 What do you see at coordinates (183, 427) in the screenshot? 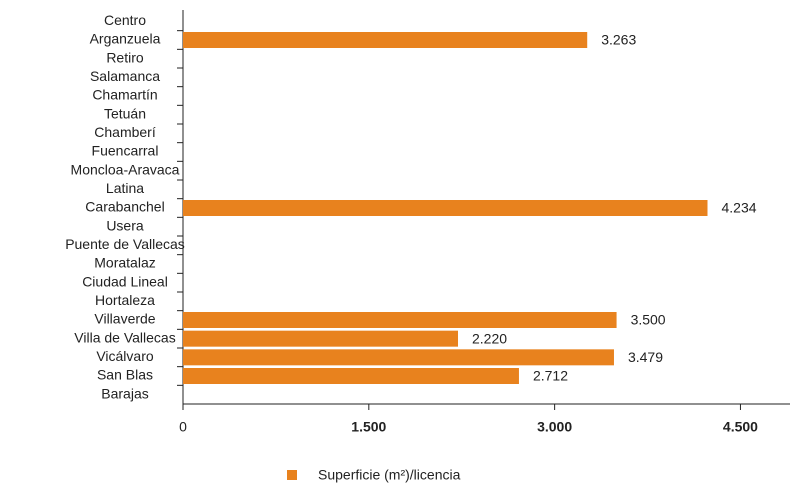
I see `x-tick-label: 0` at bounding box center [183, 427].